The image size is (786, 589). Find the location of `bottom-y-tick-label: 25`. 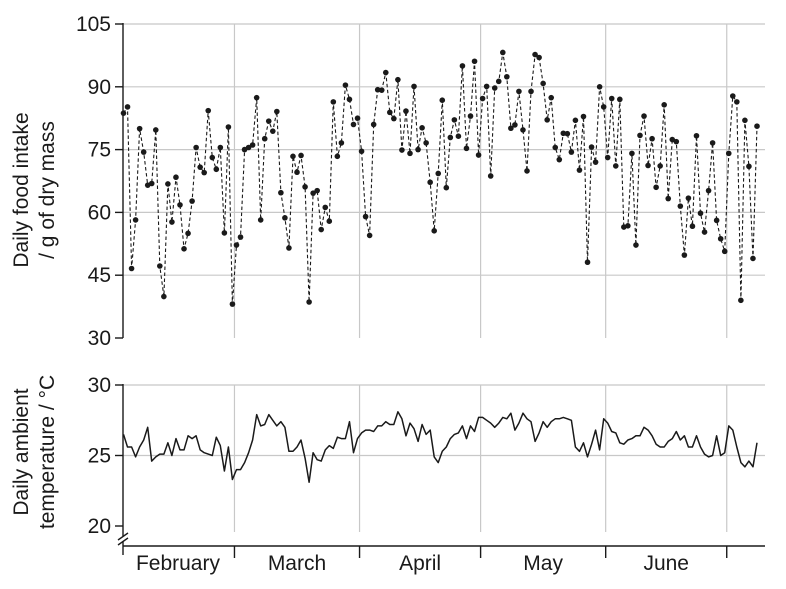

bottom-y-tick-label: 25 is located at coordinates (99, 456).